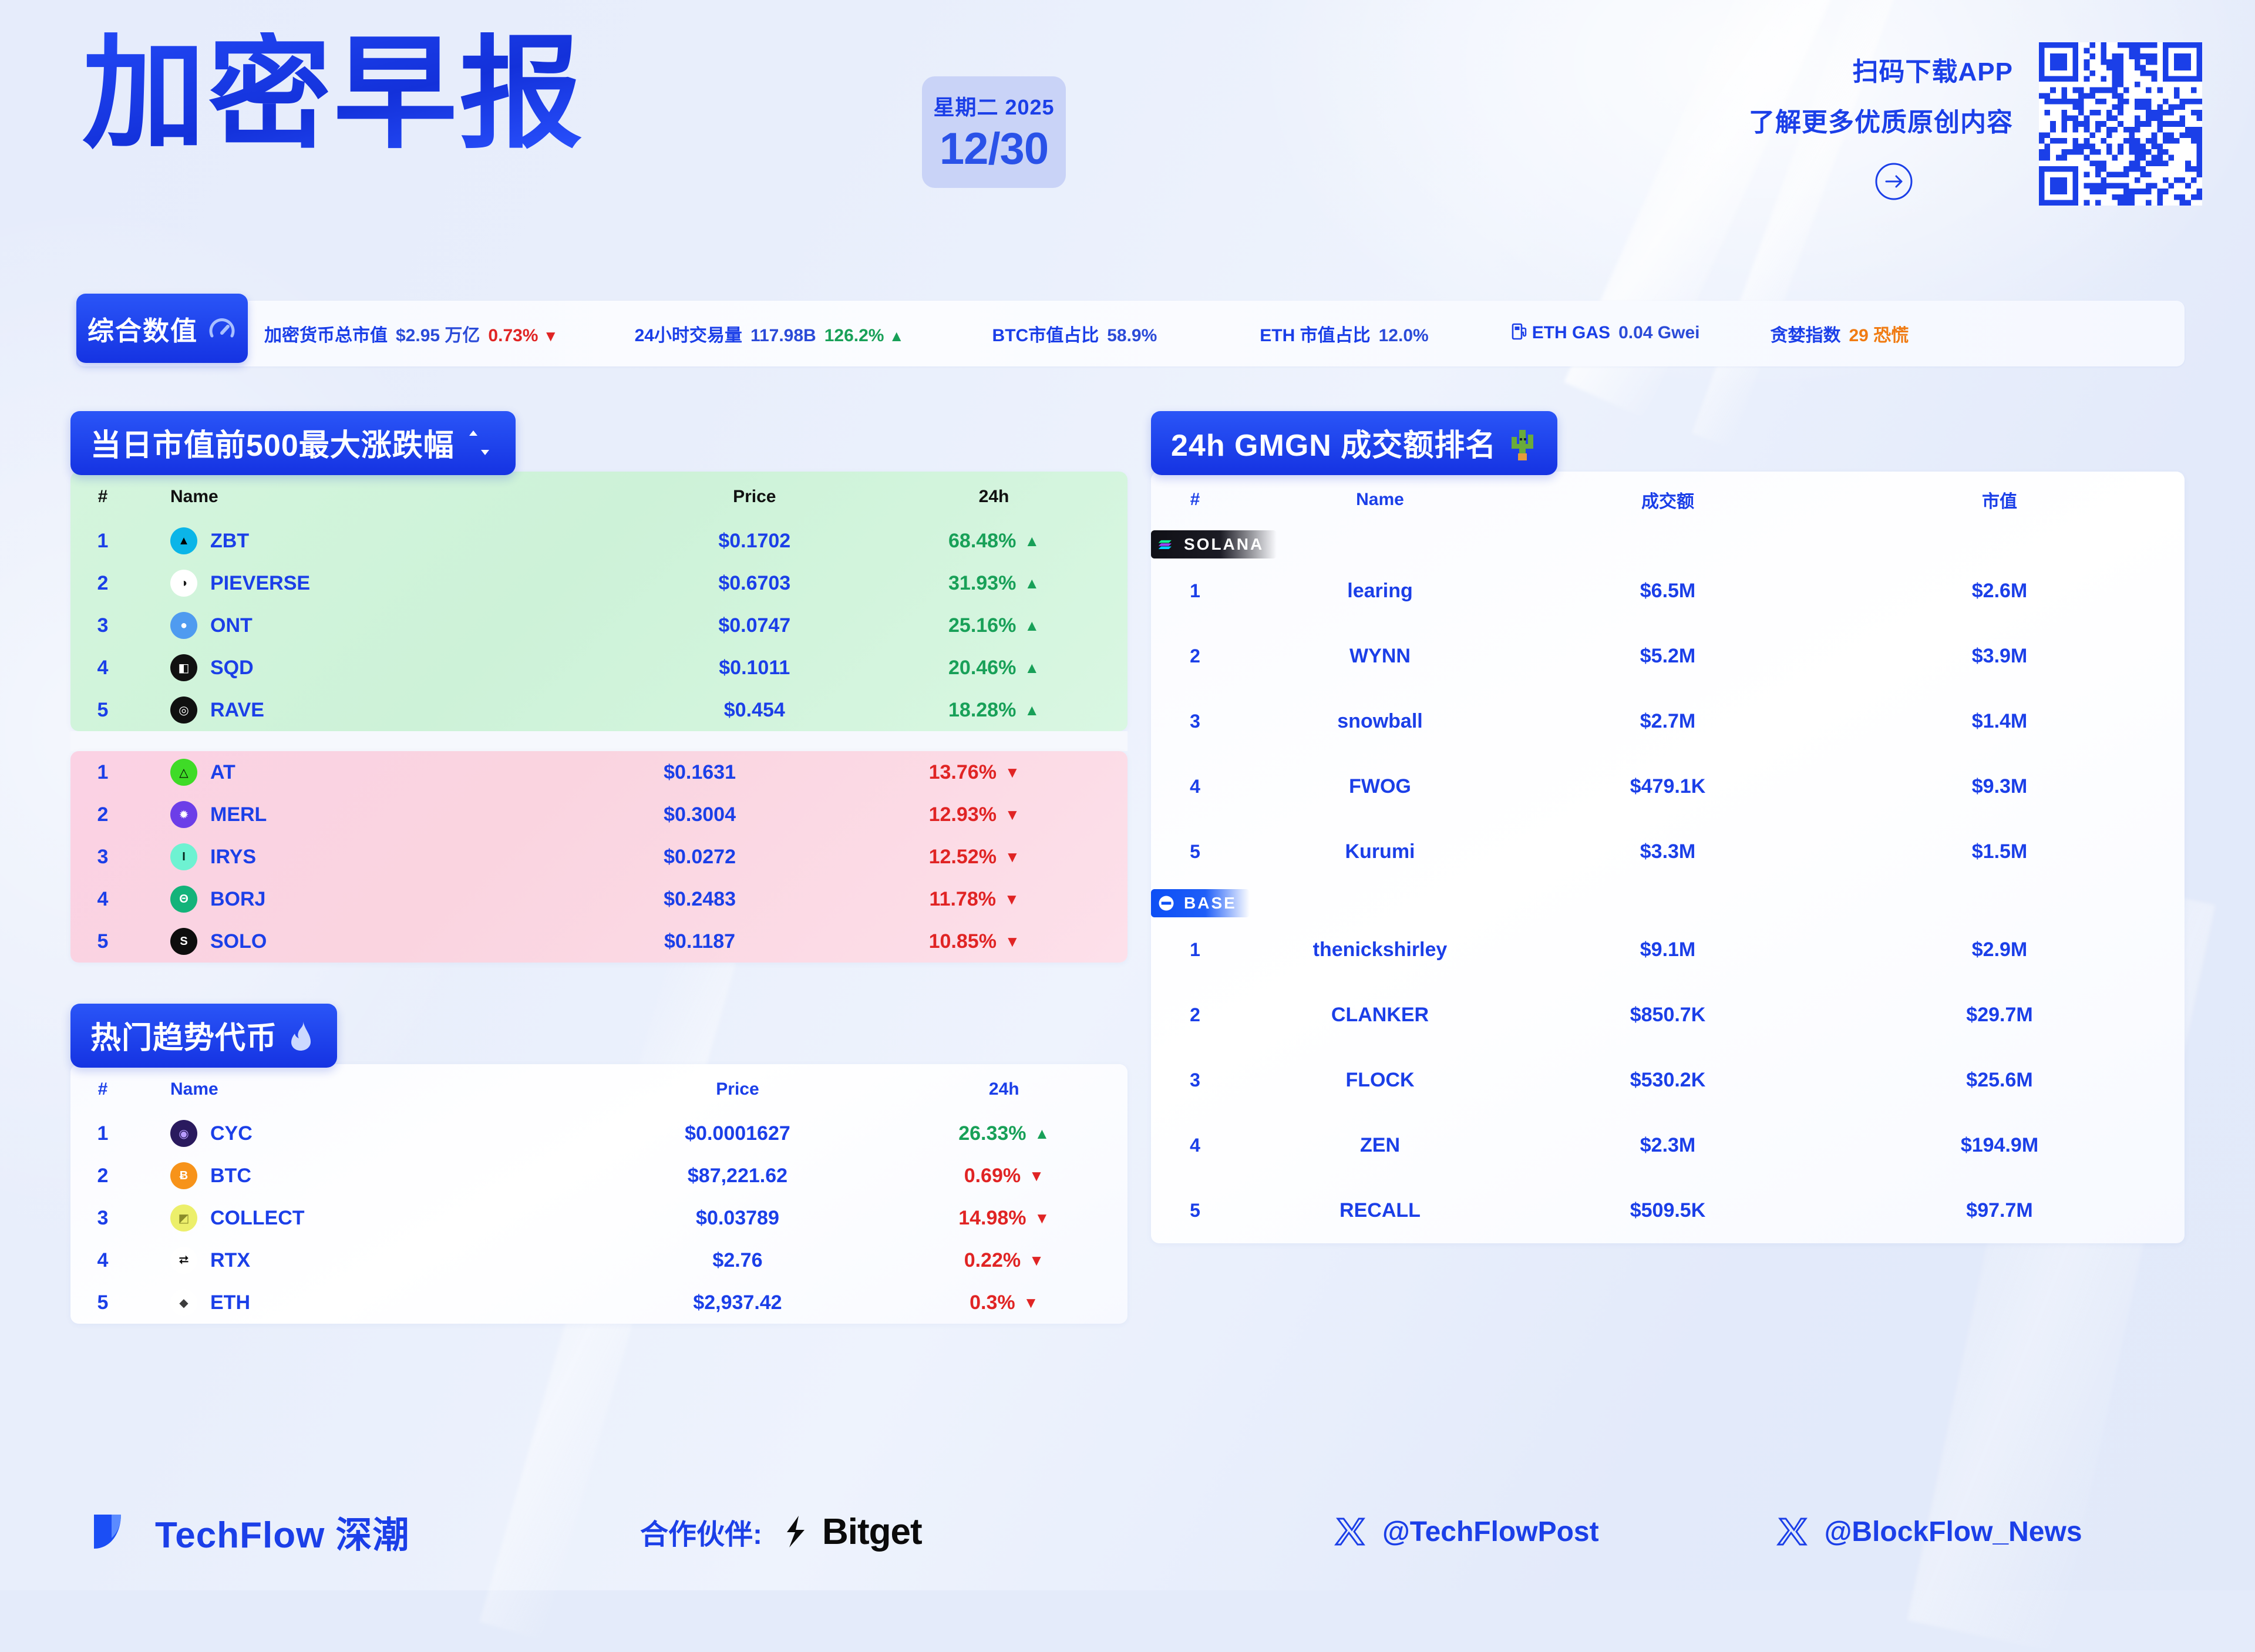  Describe the element at coordinates (231, 1133) in the screenshot. I see `coin-symbol: CYC` at that location.